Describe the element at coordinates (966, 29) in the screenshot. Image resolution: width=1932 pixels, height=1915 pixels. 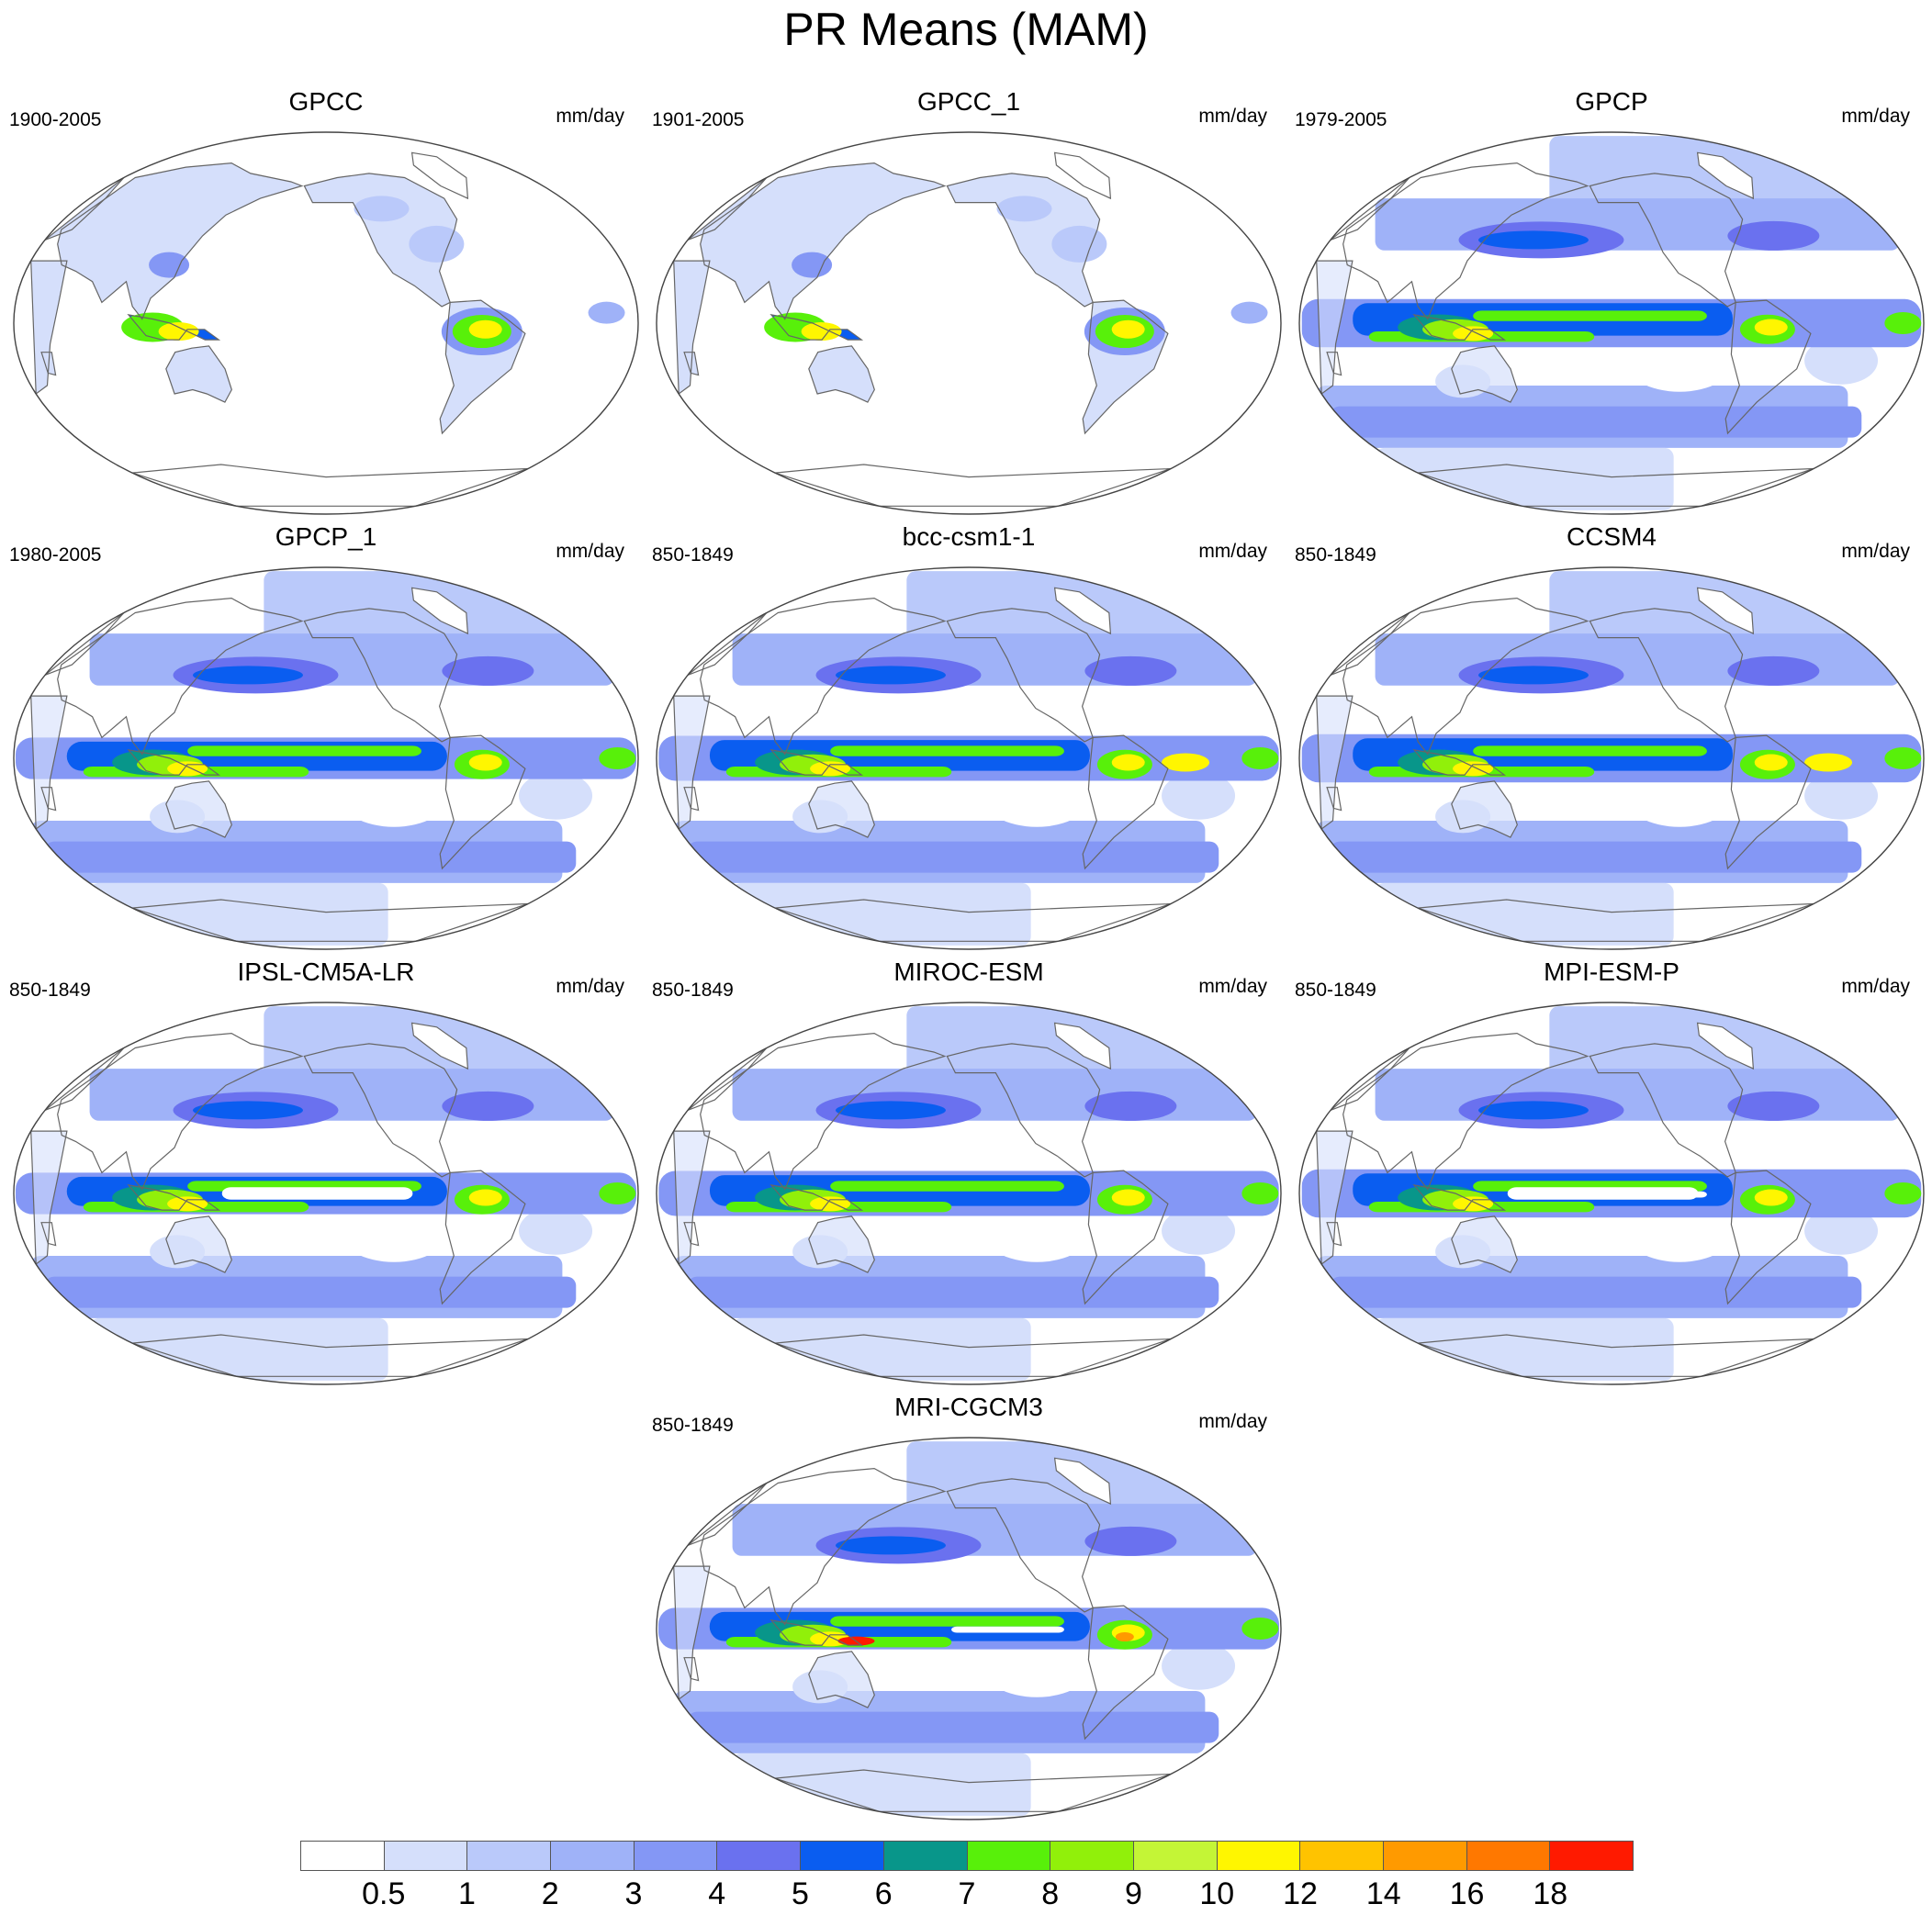
I see `figure-title: PR Means (MAM)` at that location.